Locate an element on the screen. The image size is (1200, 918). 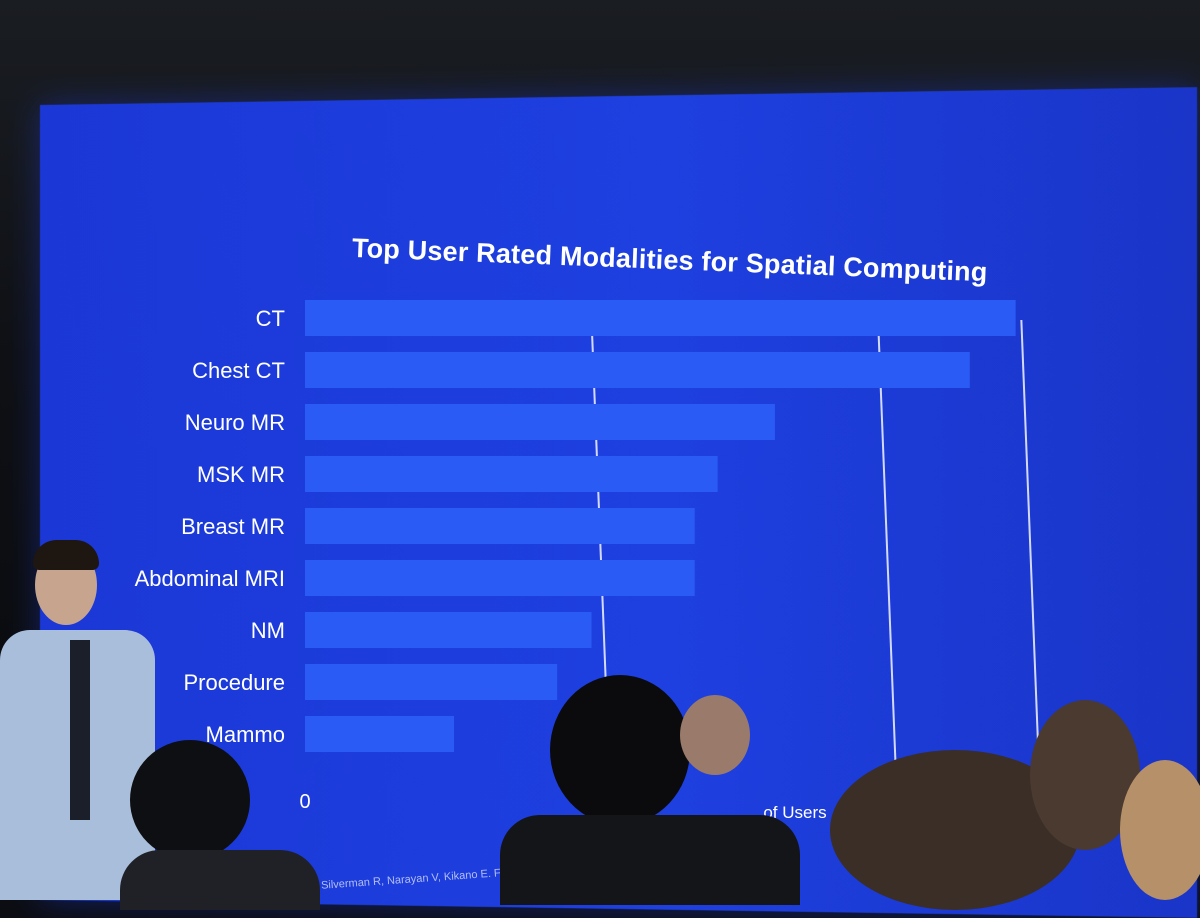
bar-chest-ct is located at coordinates (637, 370).